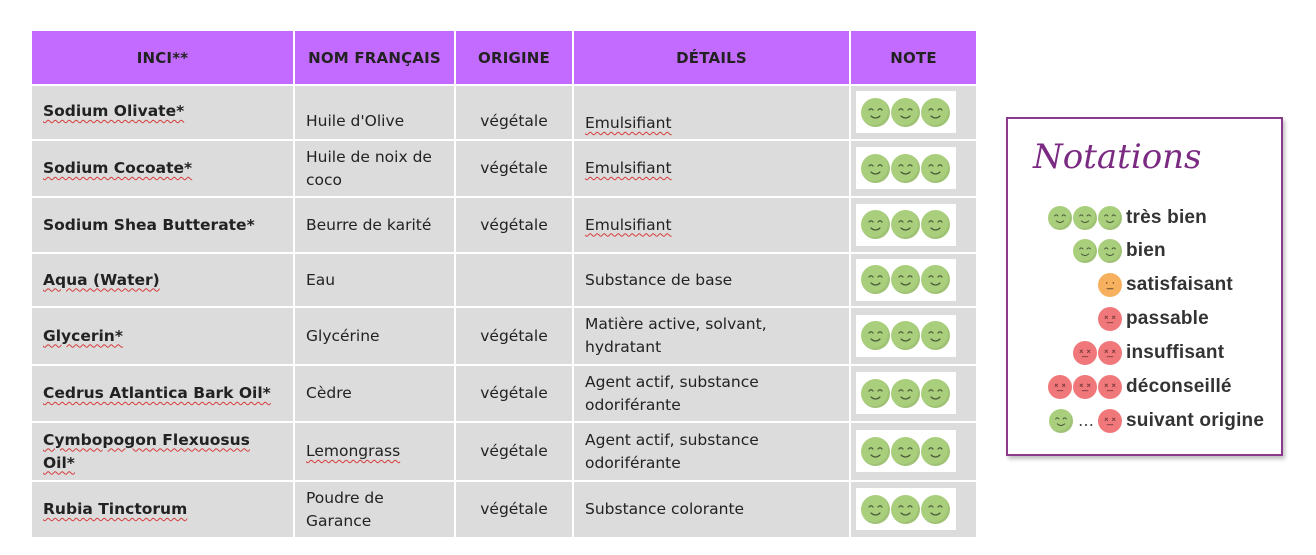 This screenshot has width=1316, height=555. I want to click on inci-name: Rubia Tinctorum, so click(115, 509).